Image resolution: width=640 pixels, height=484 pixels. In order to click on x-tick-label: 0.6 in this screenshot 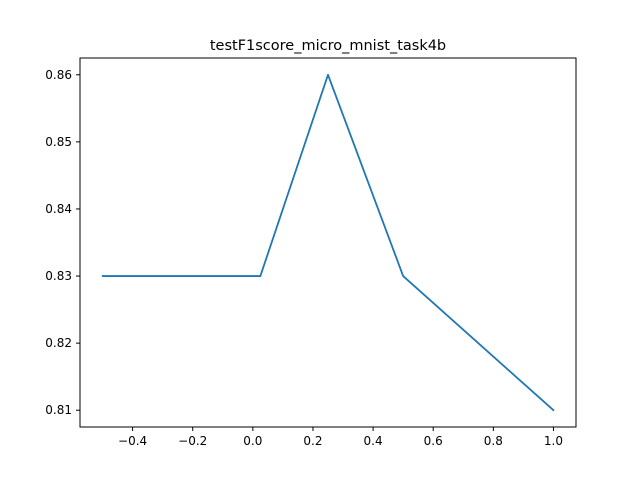, I will do `click(433, 441)`.